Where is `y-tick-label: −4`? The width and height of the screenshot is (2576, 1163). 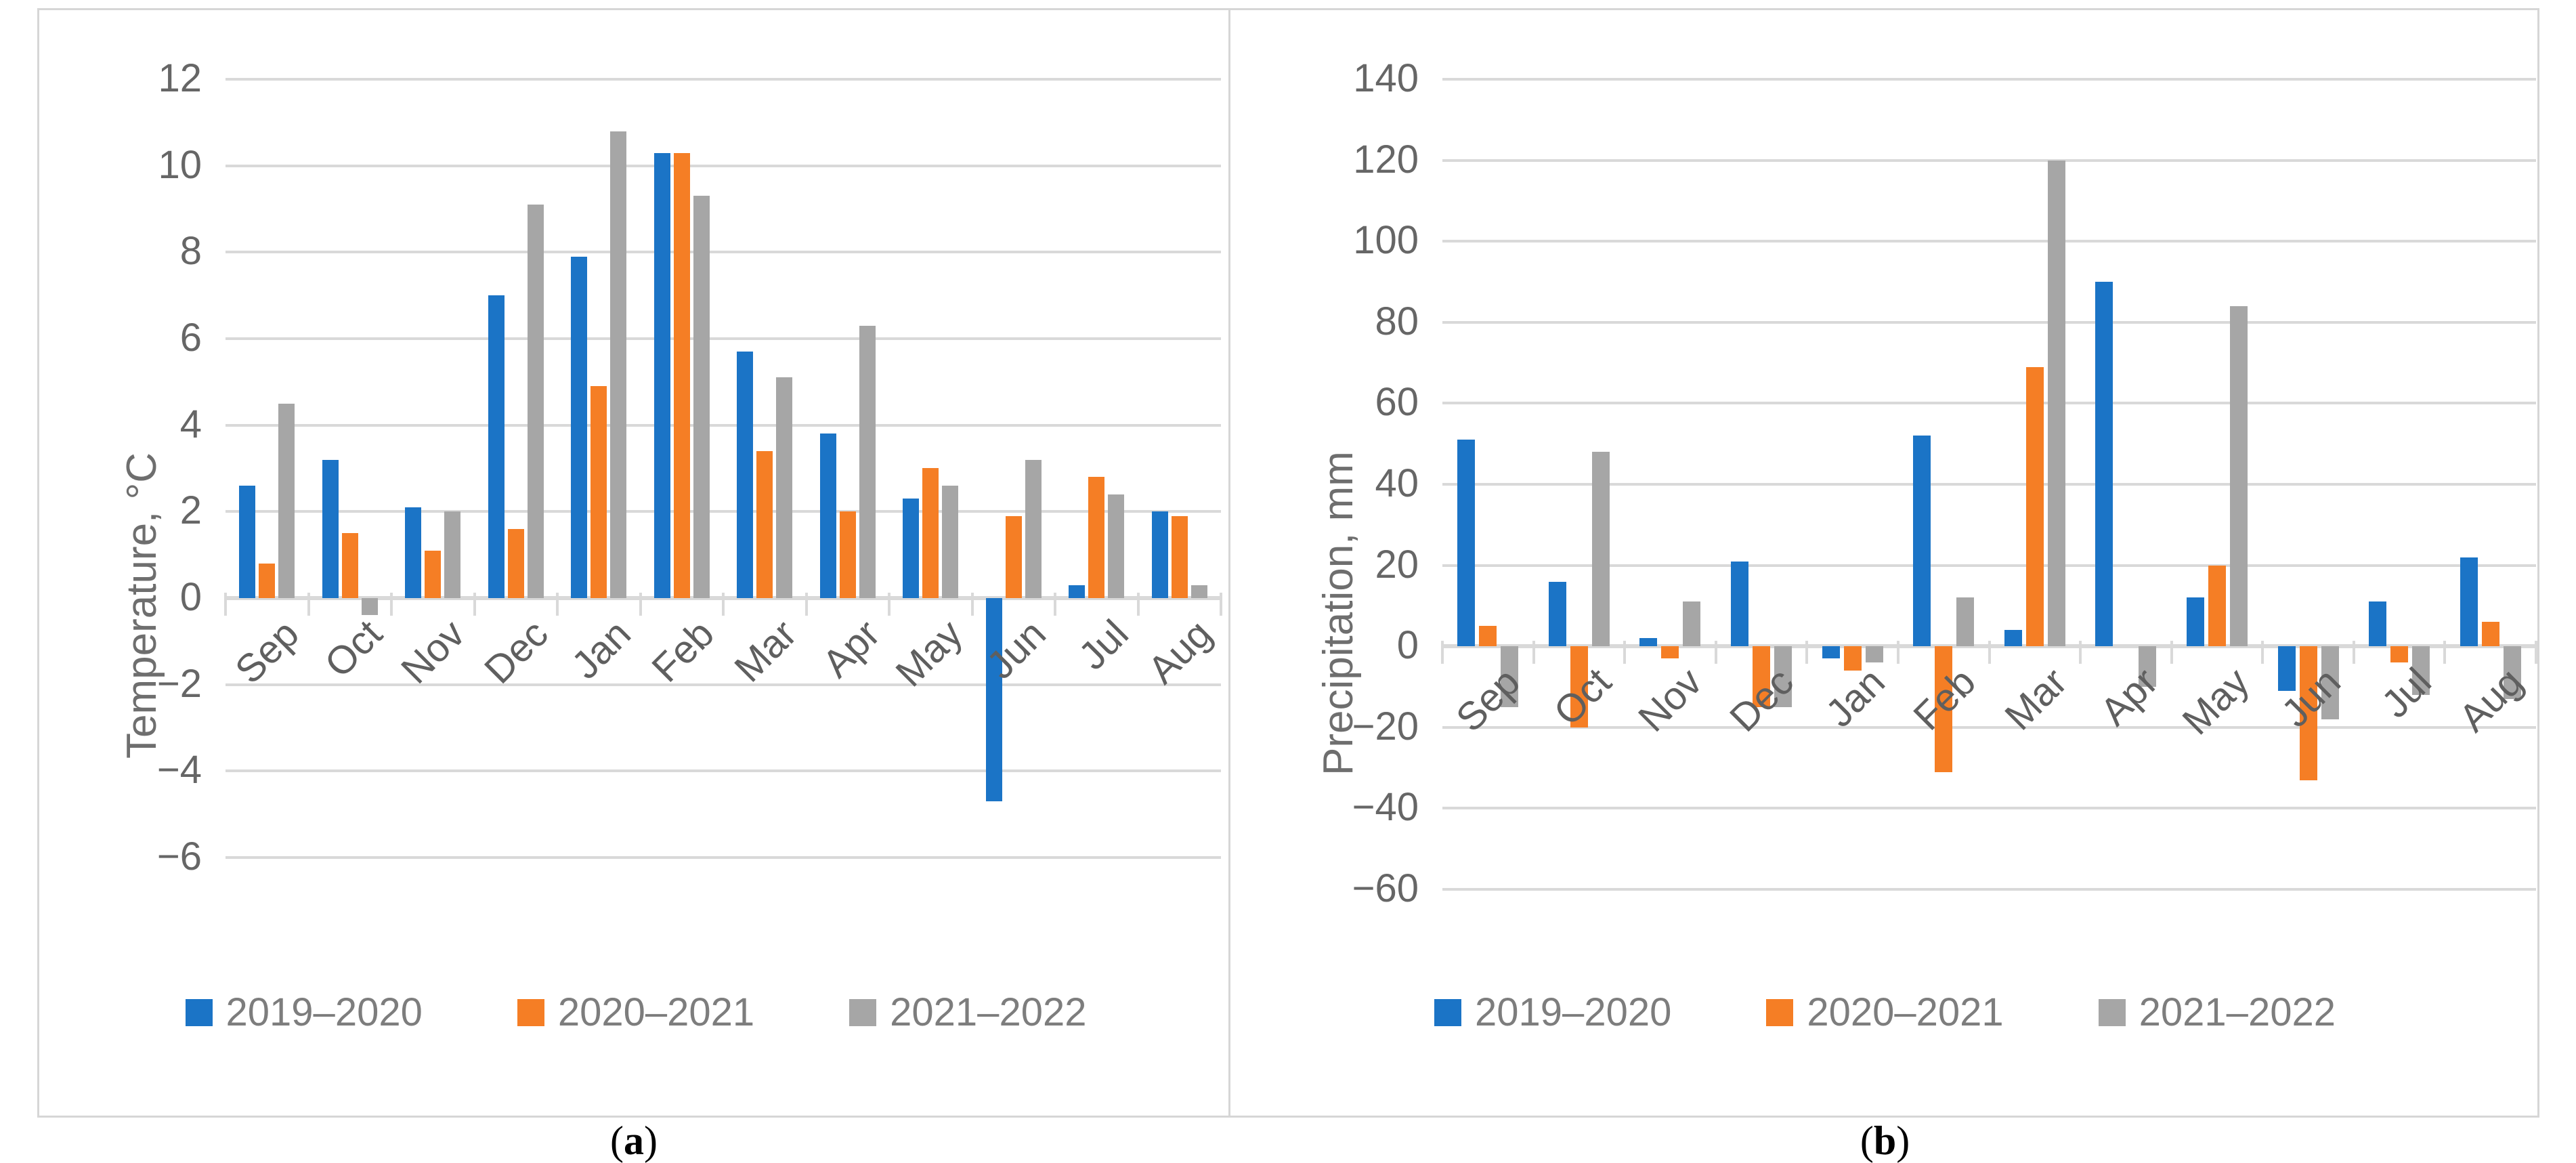 y-tick-label: −4 is located at coordinates (179, 770).